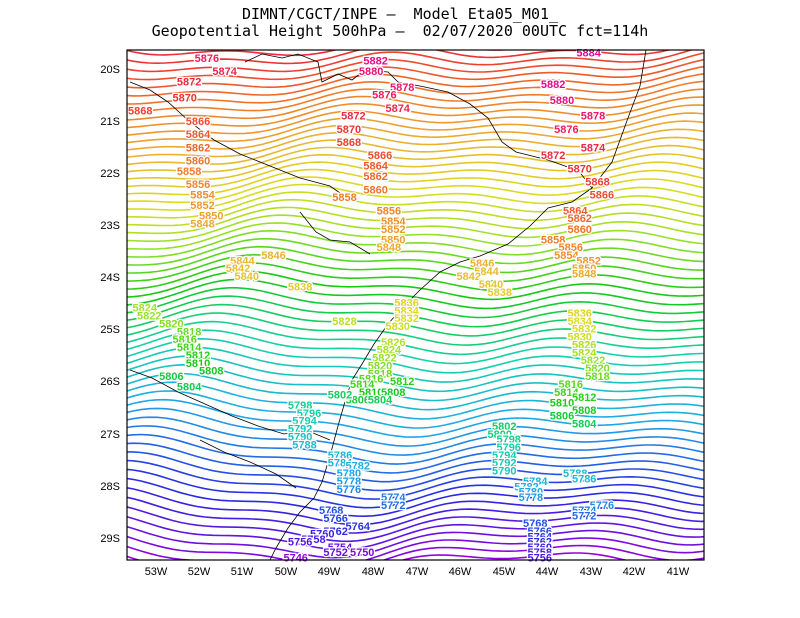 The width and height of the screenshot is (800, 618). Describe the element at coordinates (393, 343) in the screenshot. I see `contour-label: 5826` at that location.